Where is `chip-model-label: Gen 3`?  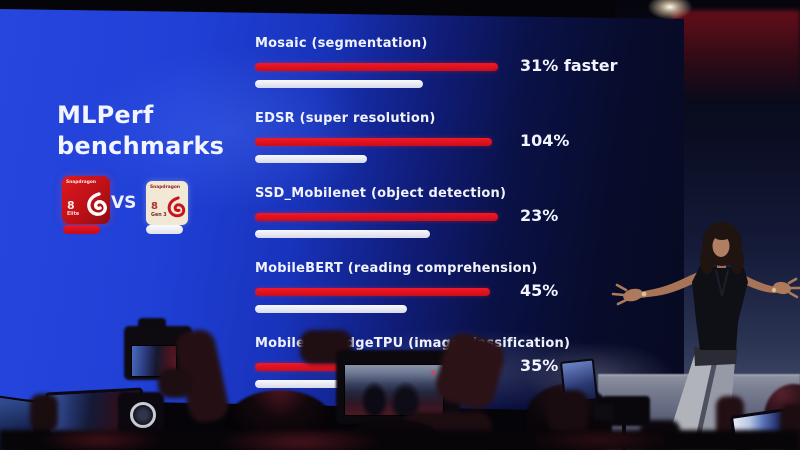 chip-model-label: Gen 3 is located at coordinates (159, 215).